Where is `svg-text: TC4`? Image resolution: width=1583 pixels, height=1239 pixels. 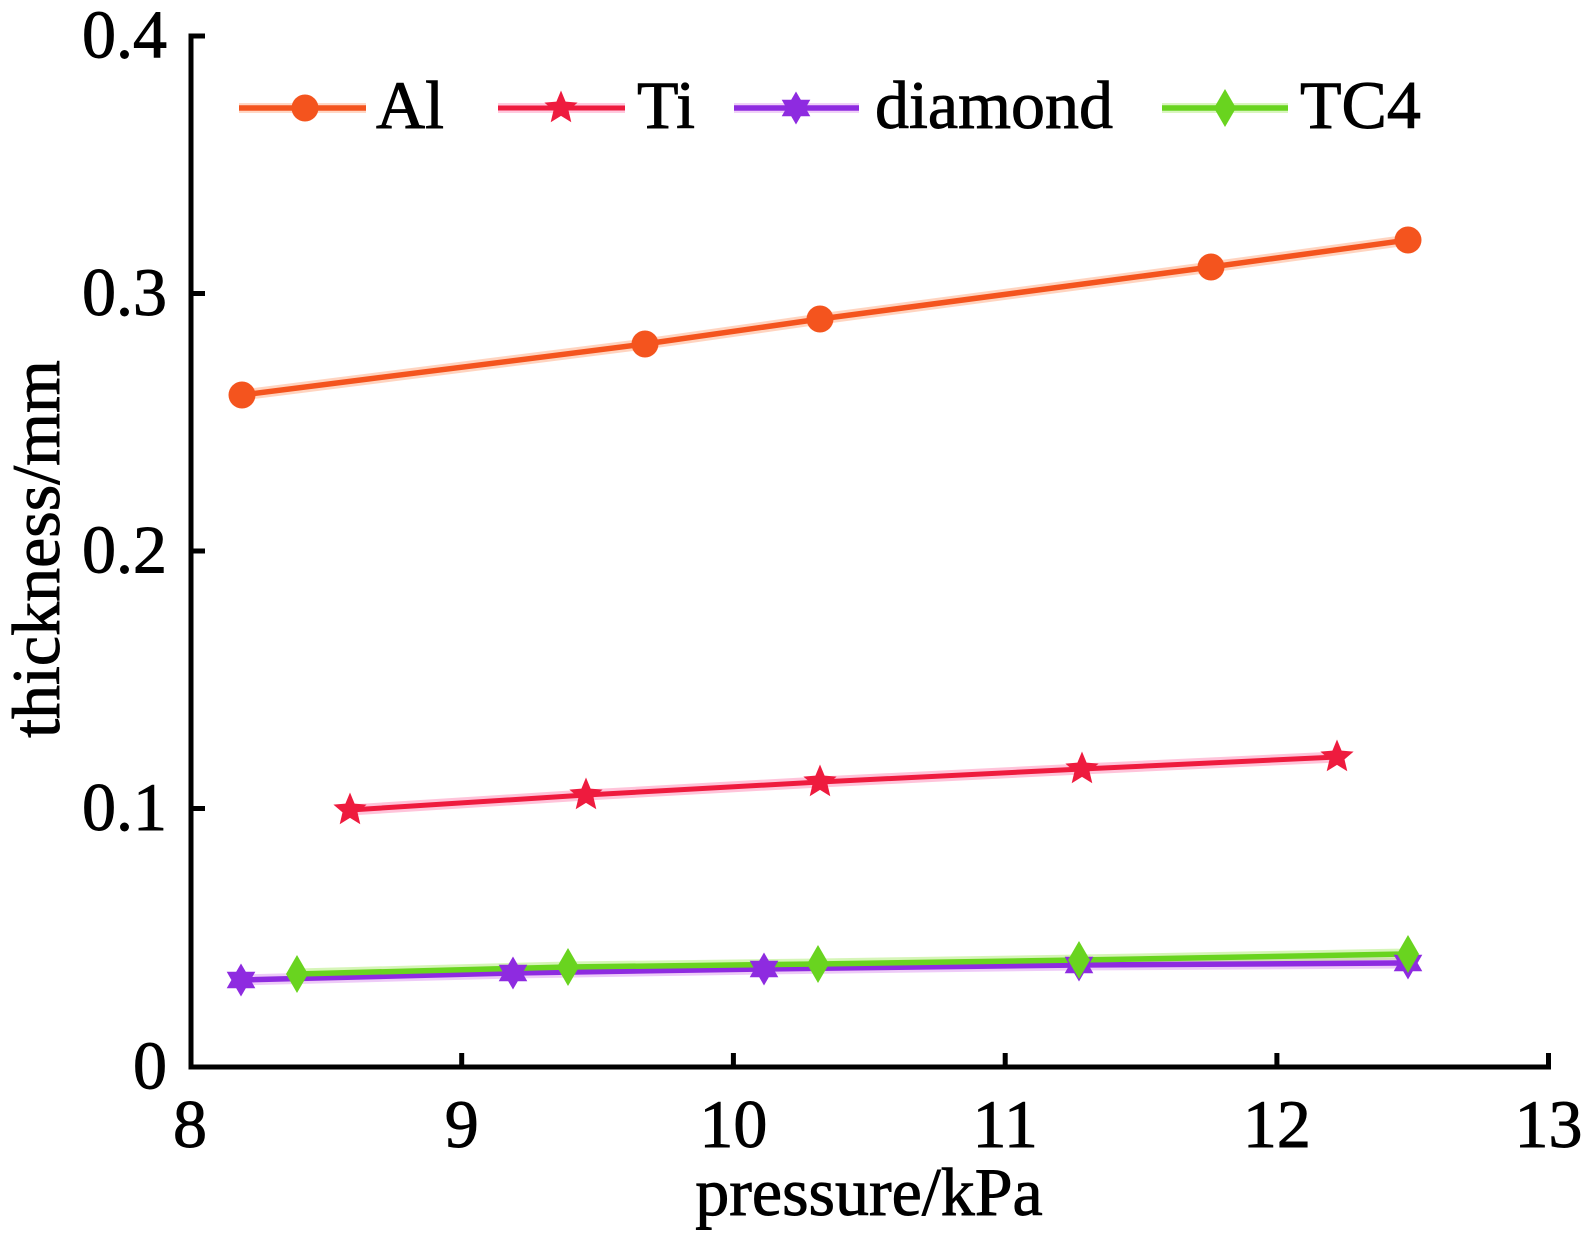
svg-text: TC4 is located at coordinates (1360, 105).